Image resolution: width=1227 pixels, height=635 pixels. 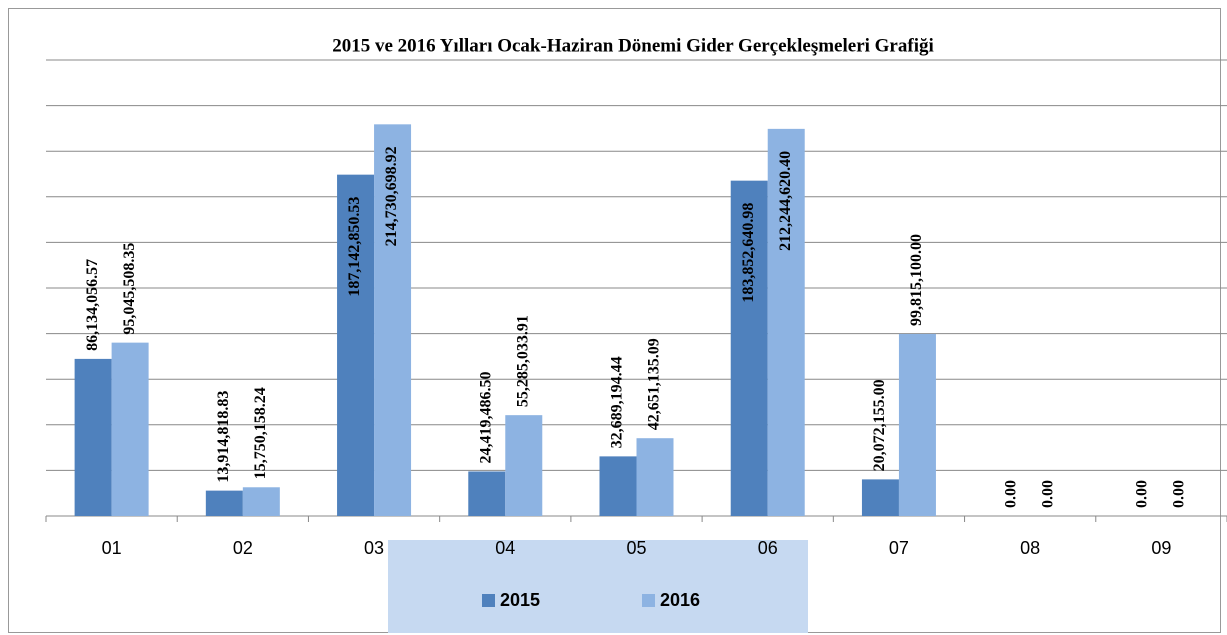 What do you see at coordinates (260, 433) in the screenshot?
I see `value-label: 15,750,158.24` at bounding box center [260, 433].